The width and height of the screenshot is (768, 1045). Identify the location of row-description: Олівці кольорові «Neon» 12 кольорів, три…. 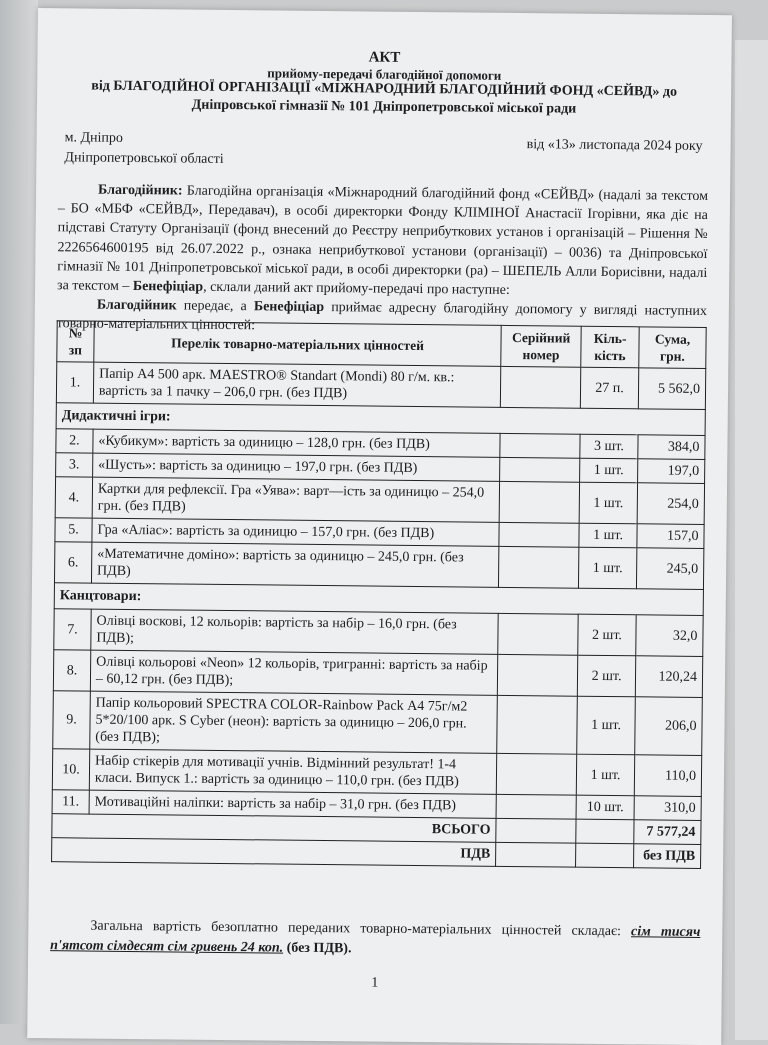
(294, 673).